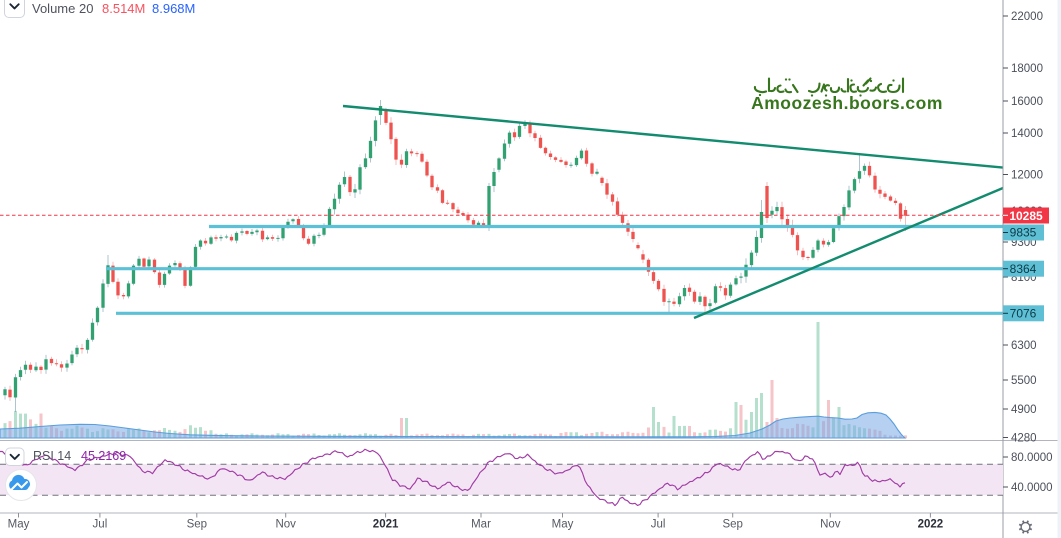  Describe the element at coordinates (1026, 216) in the screenshot. I see `svg-text: 10285` at that location.